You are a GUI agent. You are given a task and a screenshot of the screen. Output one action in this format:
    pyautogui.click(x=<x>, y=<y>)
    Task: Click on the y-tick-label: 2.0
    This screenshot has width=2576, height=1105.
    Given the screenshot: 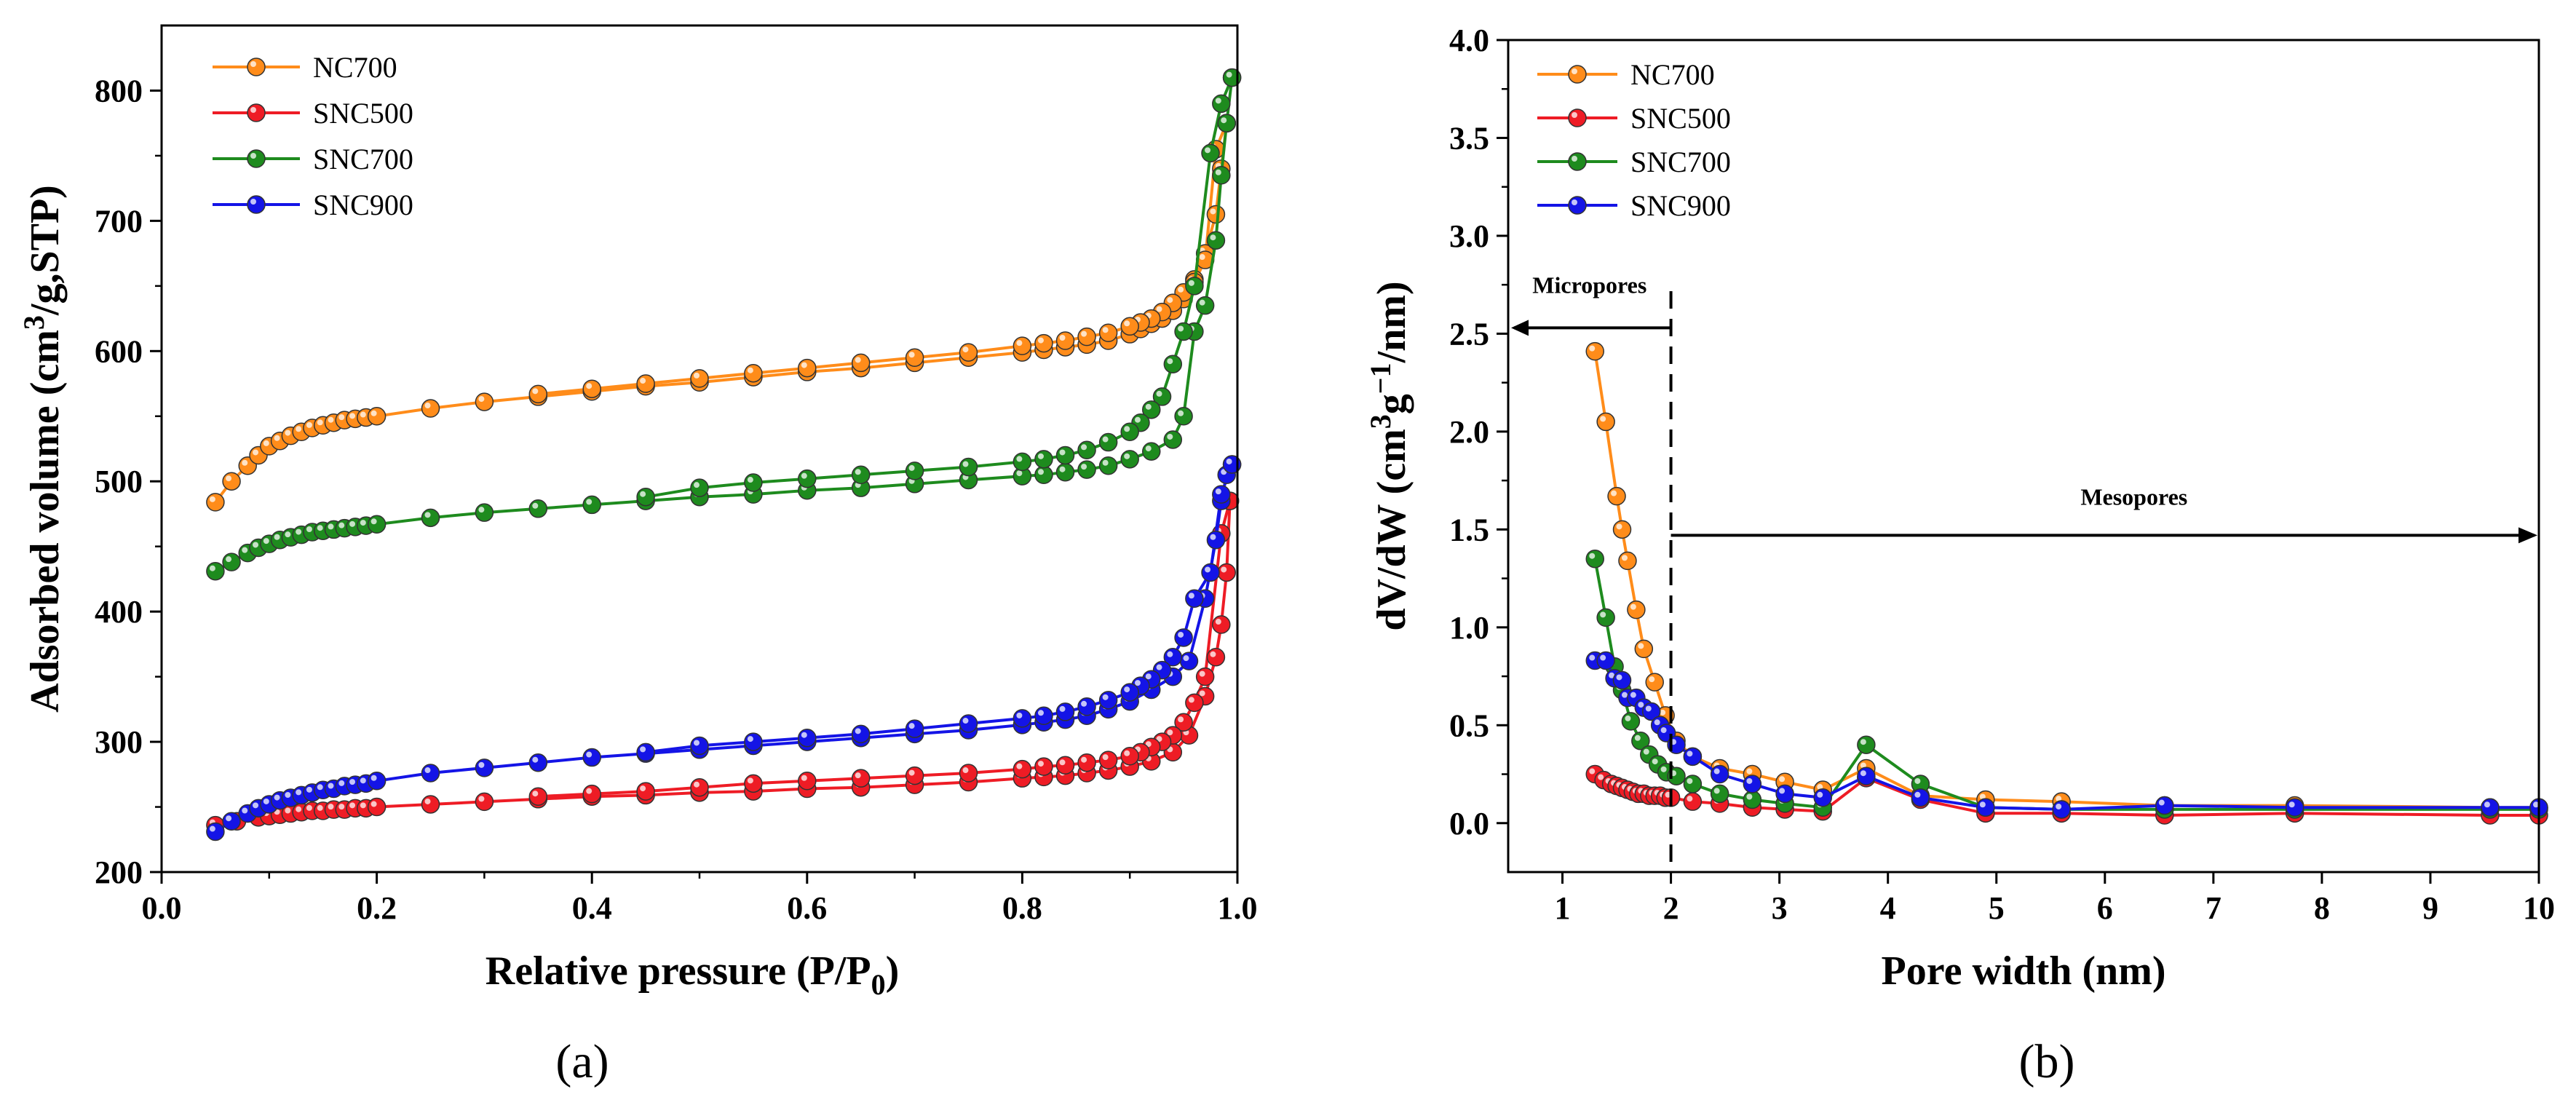 What is the action you would take?
    pyautogui.click(x=1469, y=432)
    